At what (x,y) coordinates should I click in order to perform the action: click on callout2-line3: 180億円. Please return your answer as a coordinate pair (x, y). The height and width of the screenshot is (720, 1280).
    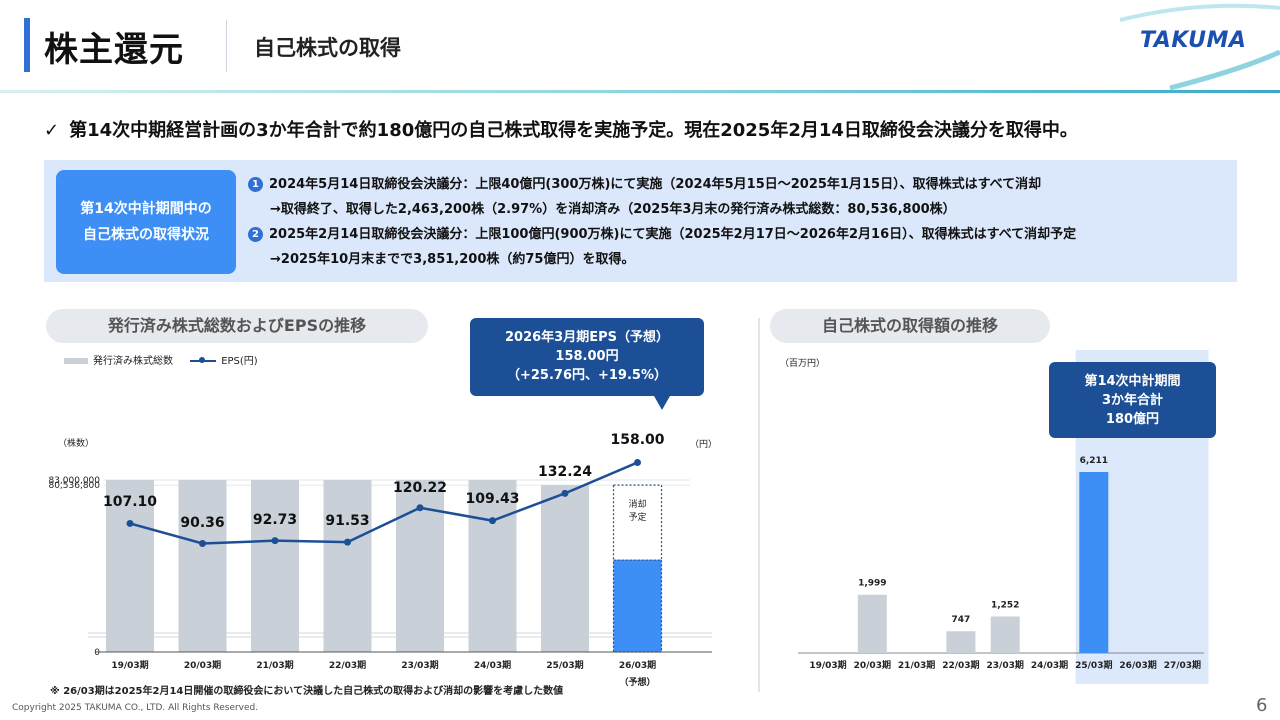
    Looking at the image, I should click on (1132, 419).